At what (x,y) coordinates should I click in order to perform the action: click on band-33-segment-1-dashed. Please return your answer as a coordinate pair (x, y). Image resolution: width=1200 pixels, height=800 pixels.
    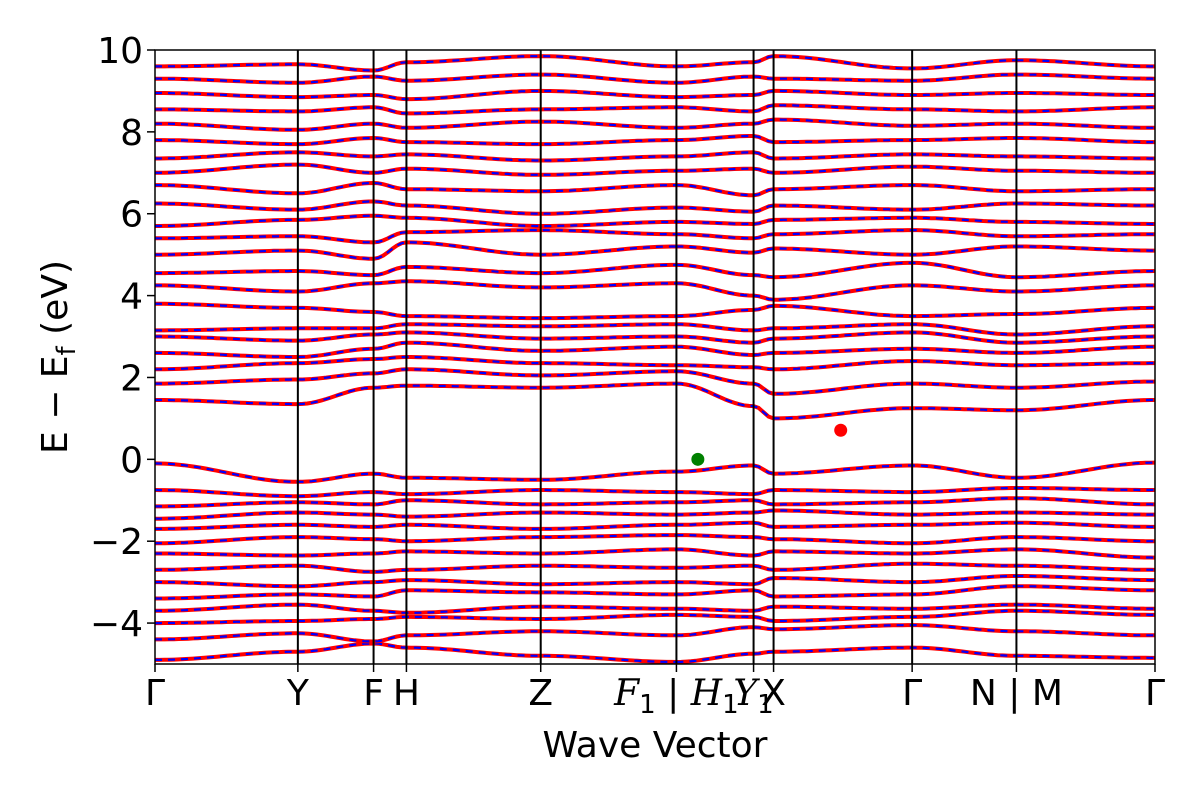
    Looking at the image, I should click on (416, 110).